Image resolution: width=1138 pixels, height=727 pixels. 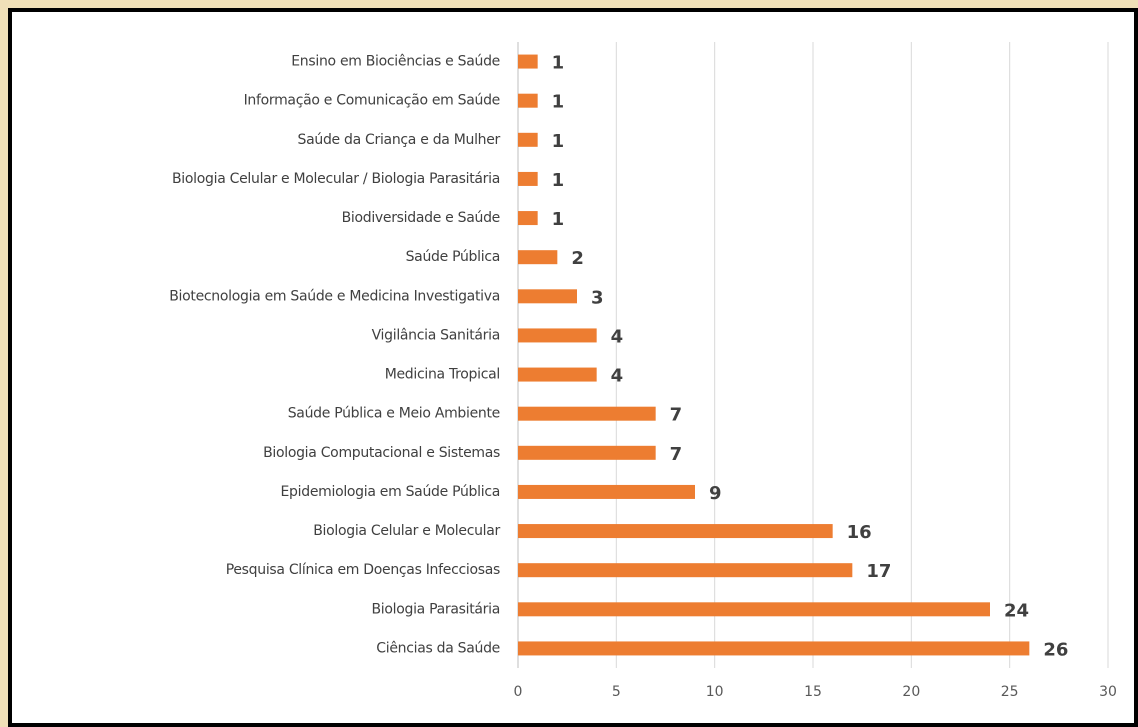 I want to click on x-tick-label: 25, so click(x=1010, y=692).